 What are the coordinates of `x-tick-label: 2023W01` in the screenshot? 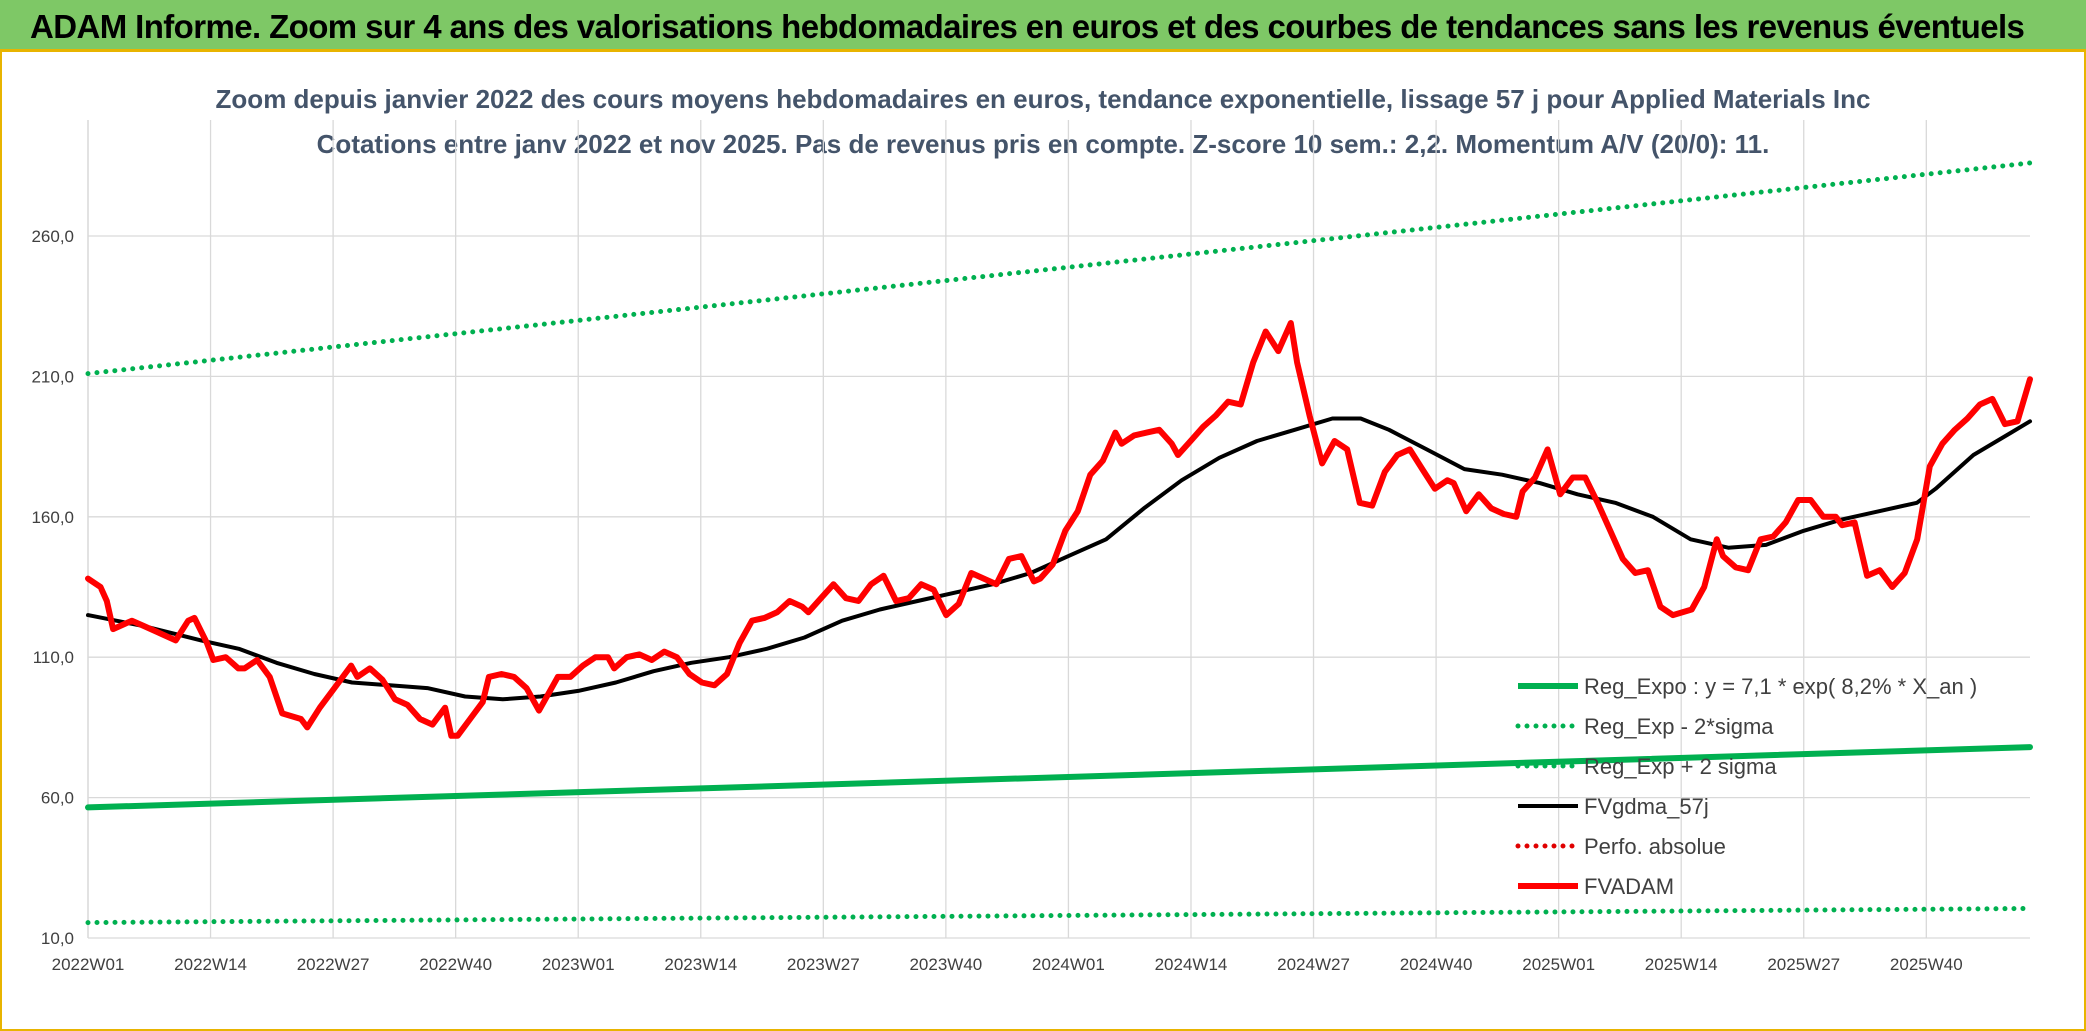 It's located at (578, 964).